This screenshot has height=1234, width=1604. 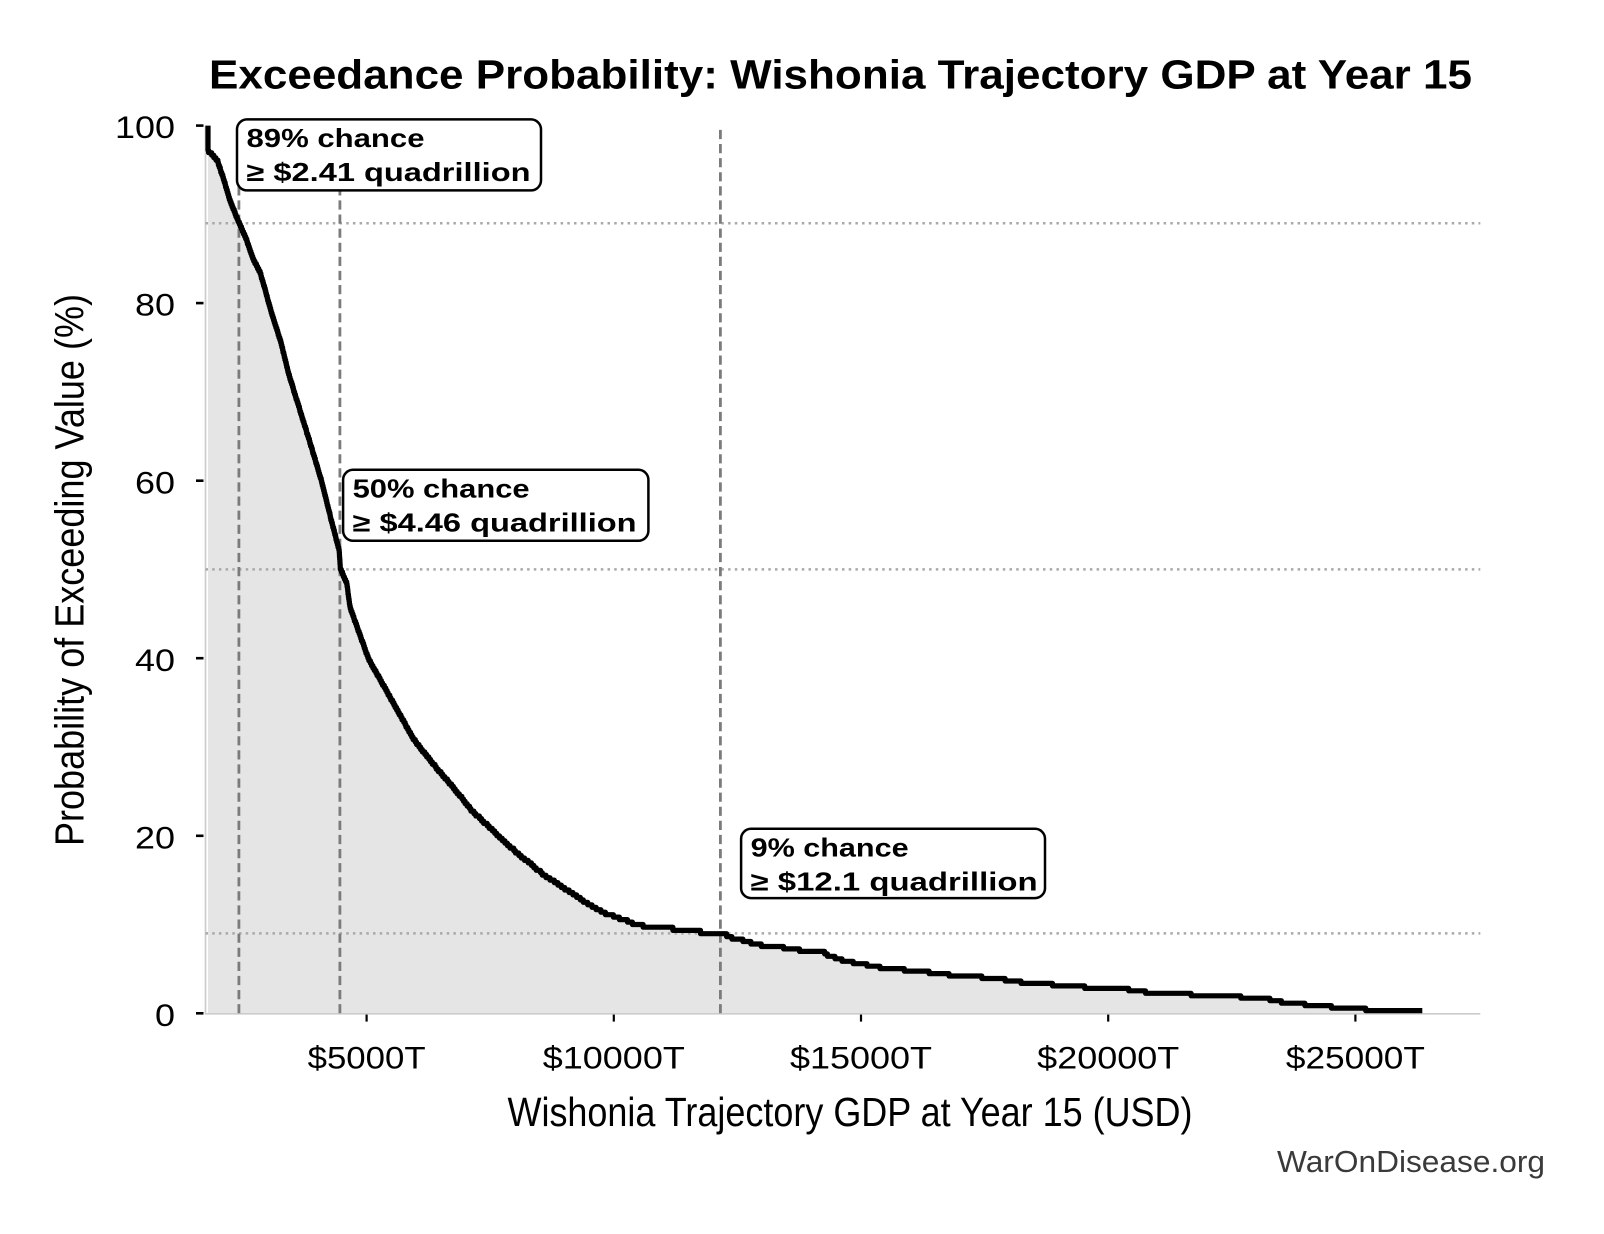 I want to click on svg-text: ≥ $2.41 quadrillion, so click(x=389, y=172).